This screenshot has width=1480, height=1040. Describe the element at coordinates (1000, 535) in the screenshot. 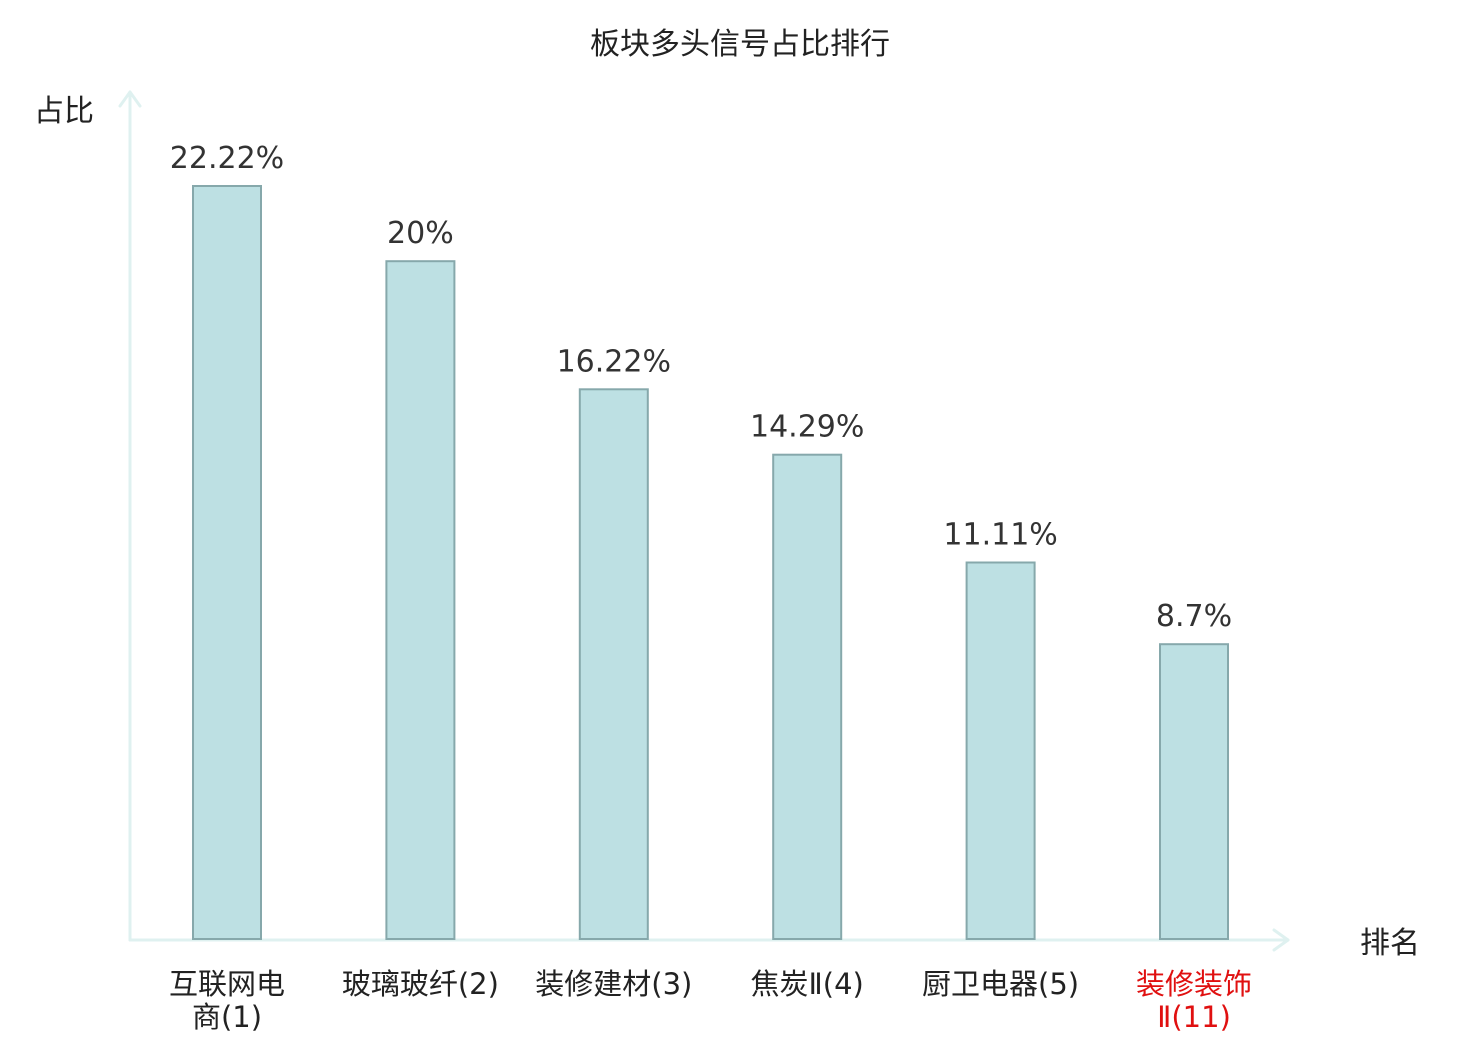

I see `value-label-5: 11.11%` at that location.